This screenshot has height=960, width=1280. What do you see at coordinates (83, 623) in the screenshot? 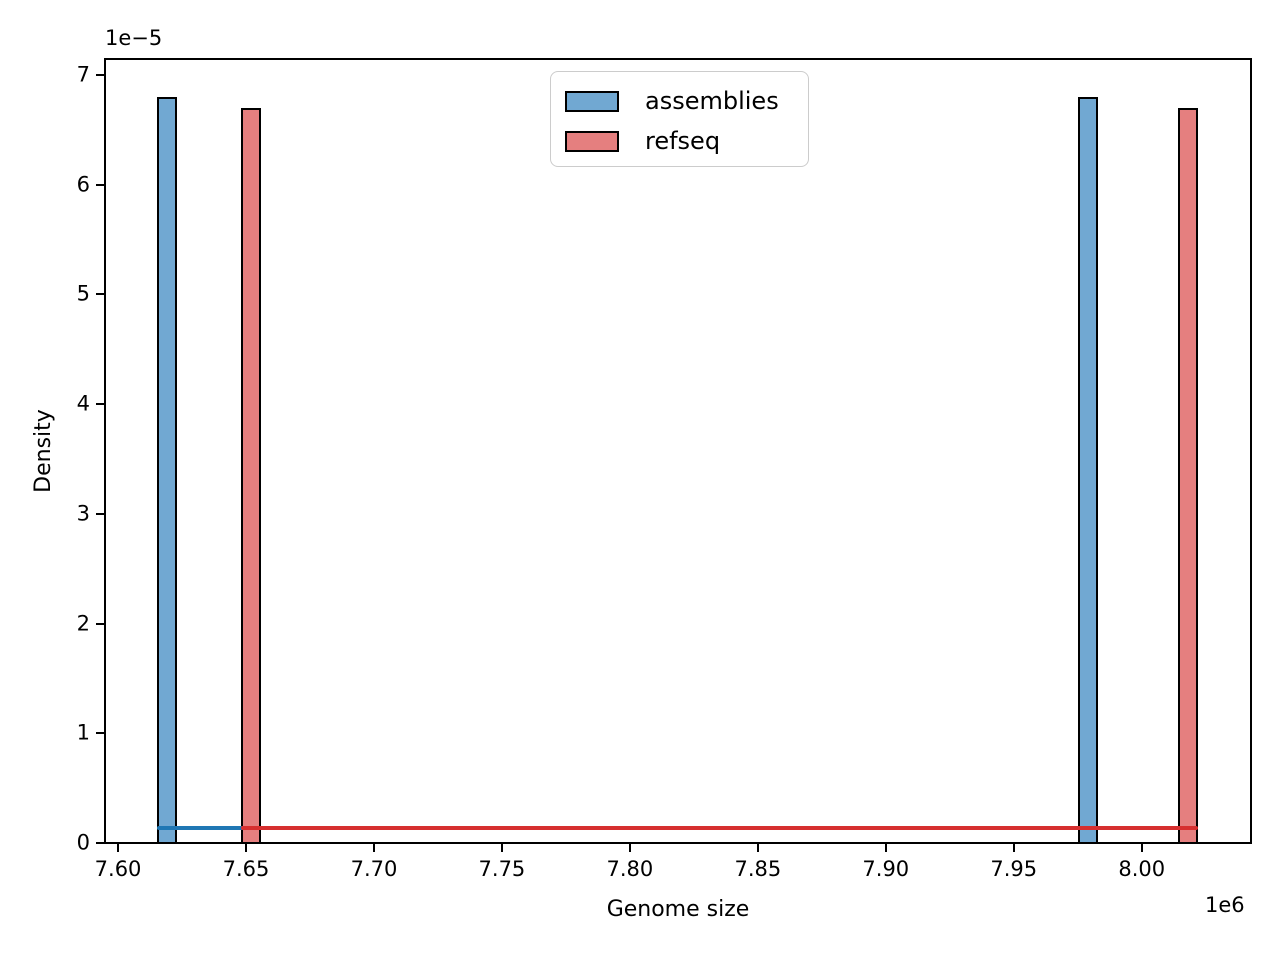
I see `y-tick-label: 2` at bounding box center [83, 623].